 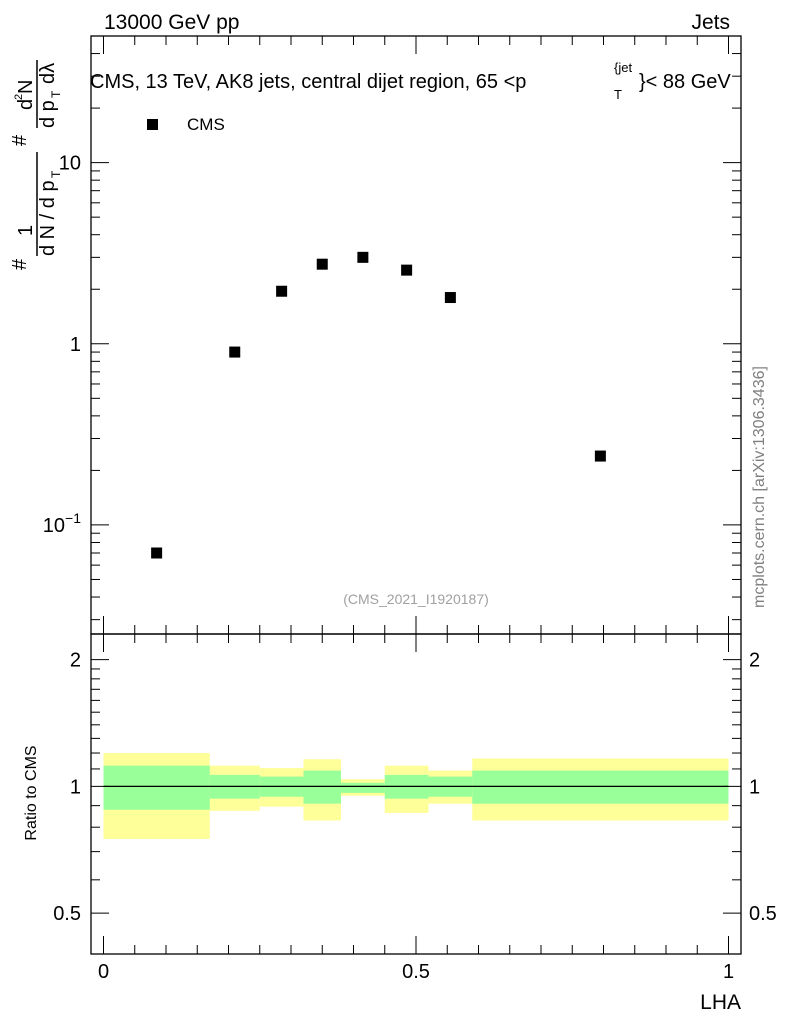 What do you see at coordinates (754, 787) in the screenshot?
I see `ratio-ytick-label-right: 1` at bounding box center [754, 787].